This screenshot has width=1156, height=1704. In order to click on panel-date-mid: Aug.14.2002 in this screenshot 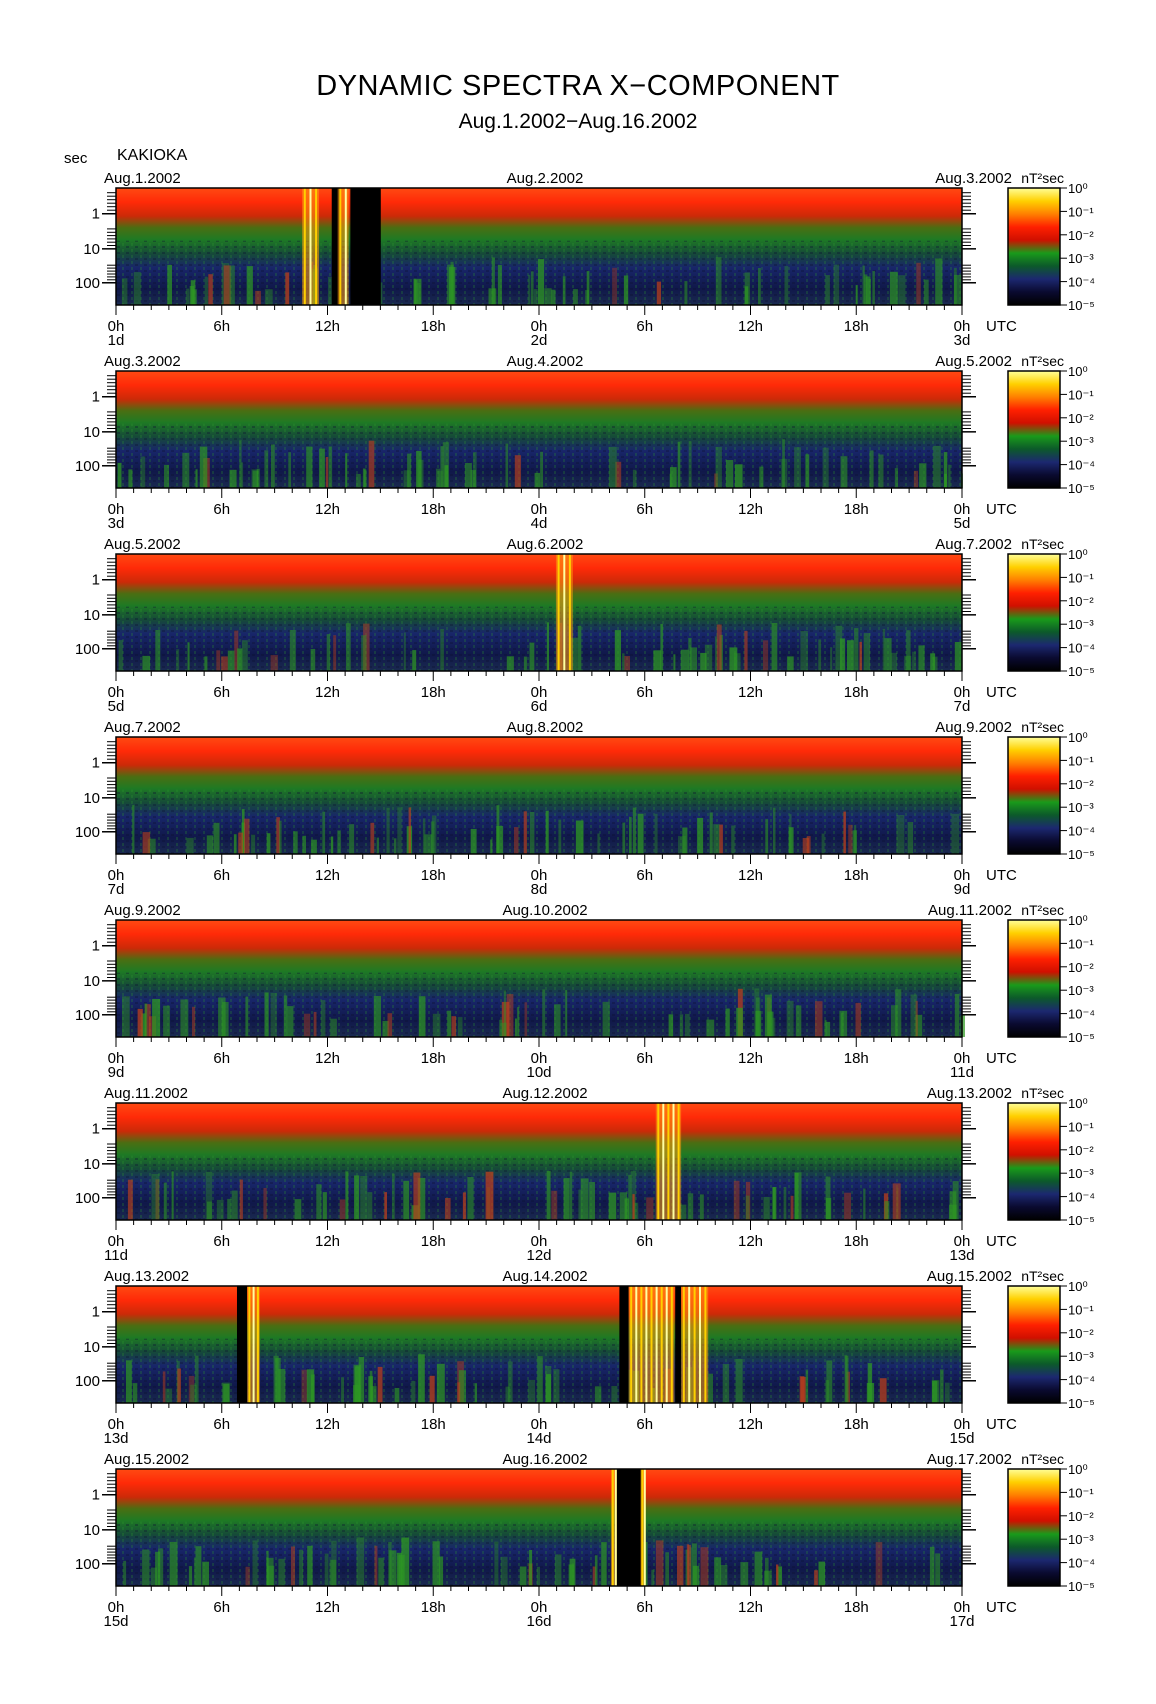, I will do `click(544, 1276)`.